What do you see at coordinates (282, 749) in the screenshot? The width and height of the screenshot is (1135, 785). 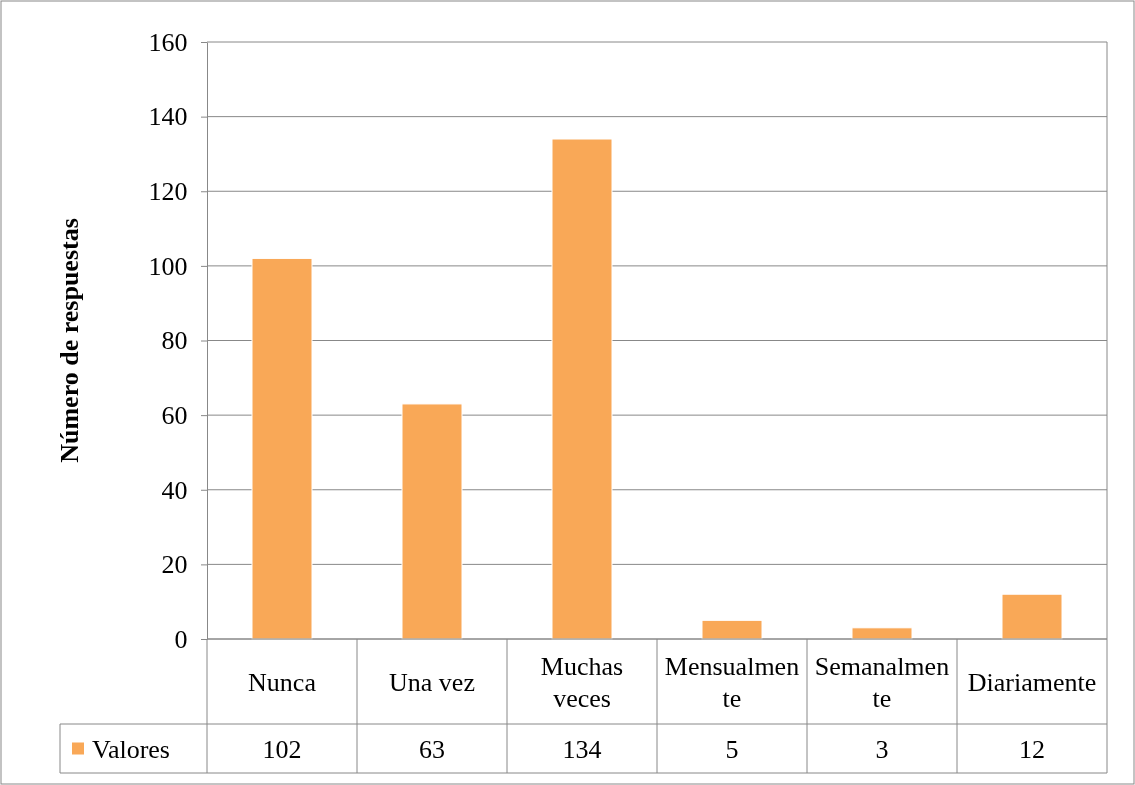 I see `data-label: 102` at bounding box center [282, 749].